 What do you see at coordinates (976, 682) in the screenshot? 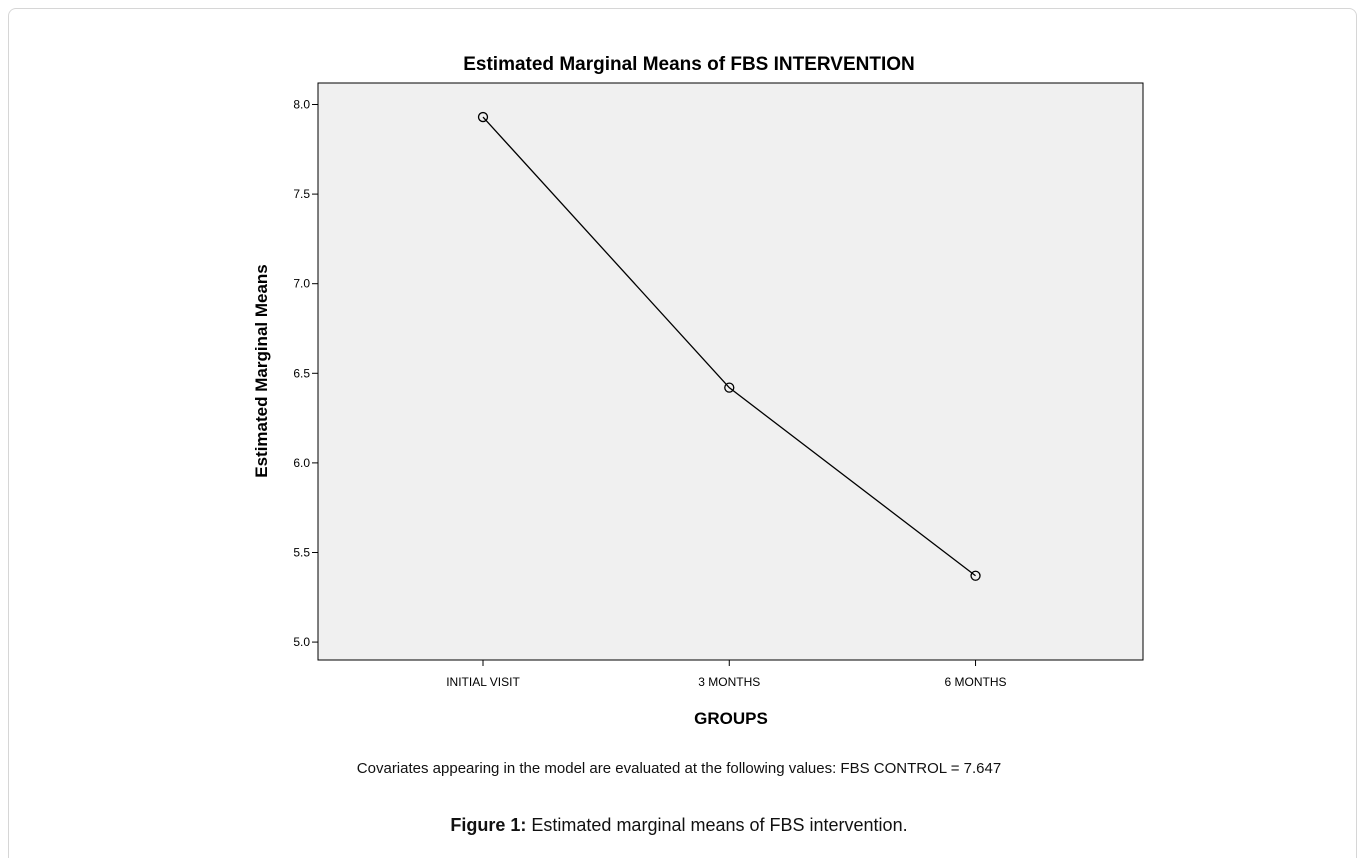
I see `x-tick-label: 6 MONTHS` at bounding box center [976, 682].